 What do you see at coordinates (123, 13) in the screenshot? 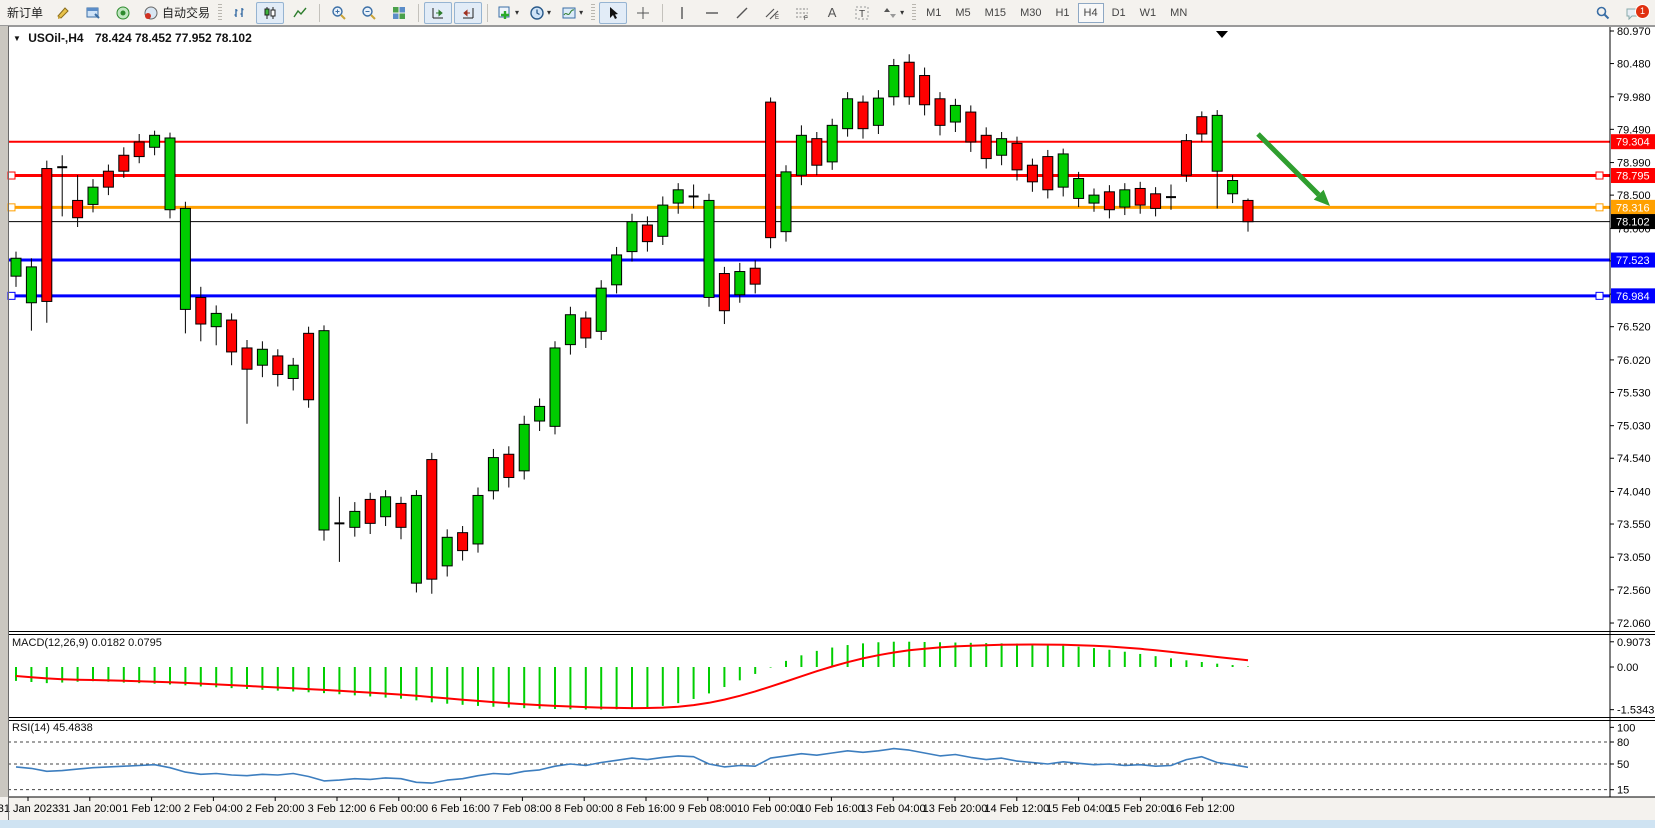
I see `signal-icon` at bounding box center [123, 13].